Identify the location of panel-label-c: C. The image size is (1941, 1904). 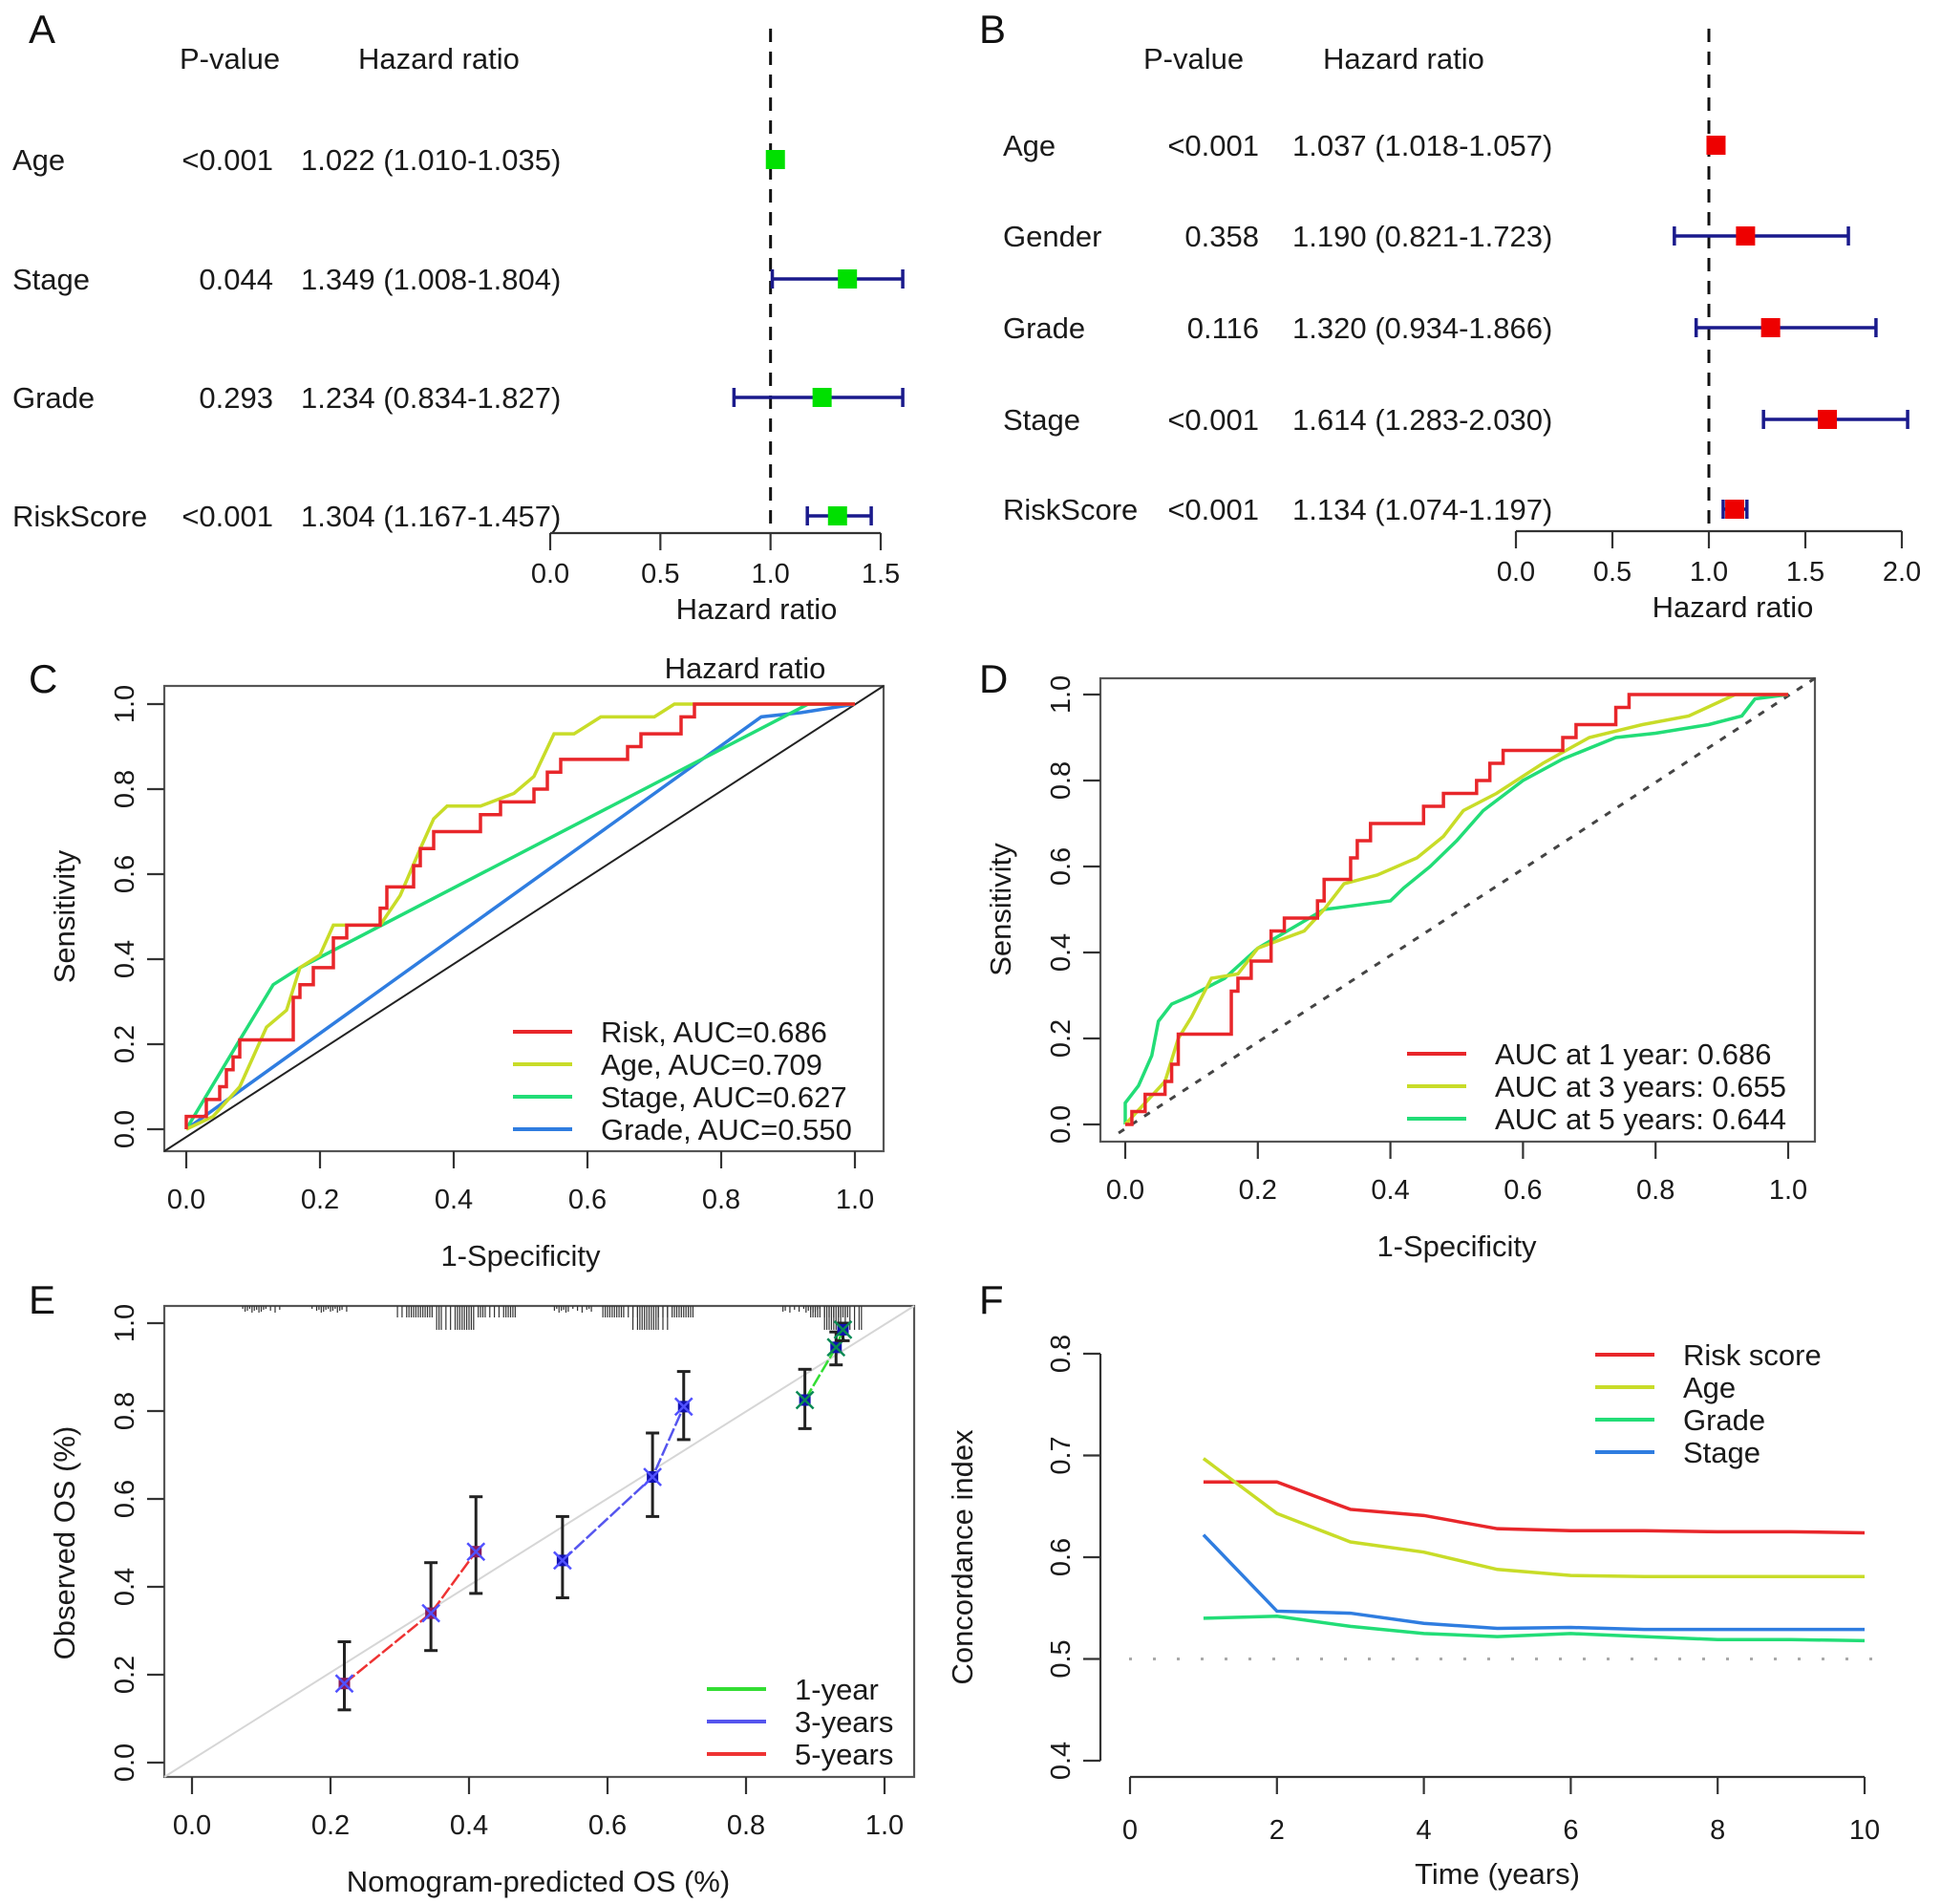
(43, 678).